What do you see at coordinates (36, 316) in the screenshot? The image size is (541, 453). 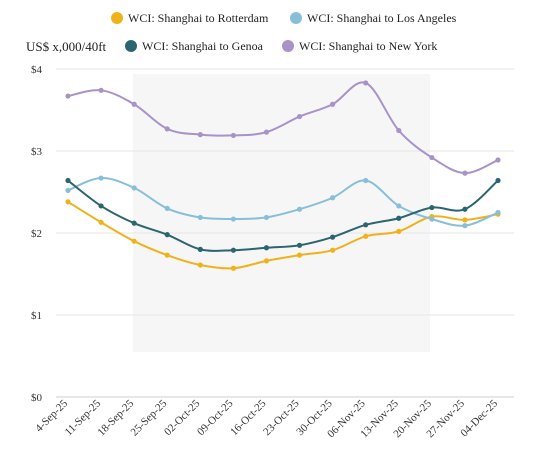 I see `y-tick-label: $1` at bounding box center [36, 316].